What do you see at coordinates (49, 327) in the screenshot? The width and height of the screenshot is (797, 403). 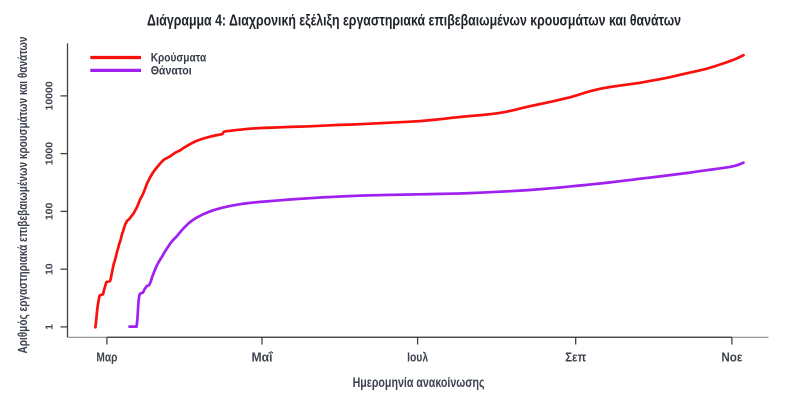 I see `svg-text: 1` at bounding box center [49, 327].